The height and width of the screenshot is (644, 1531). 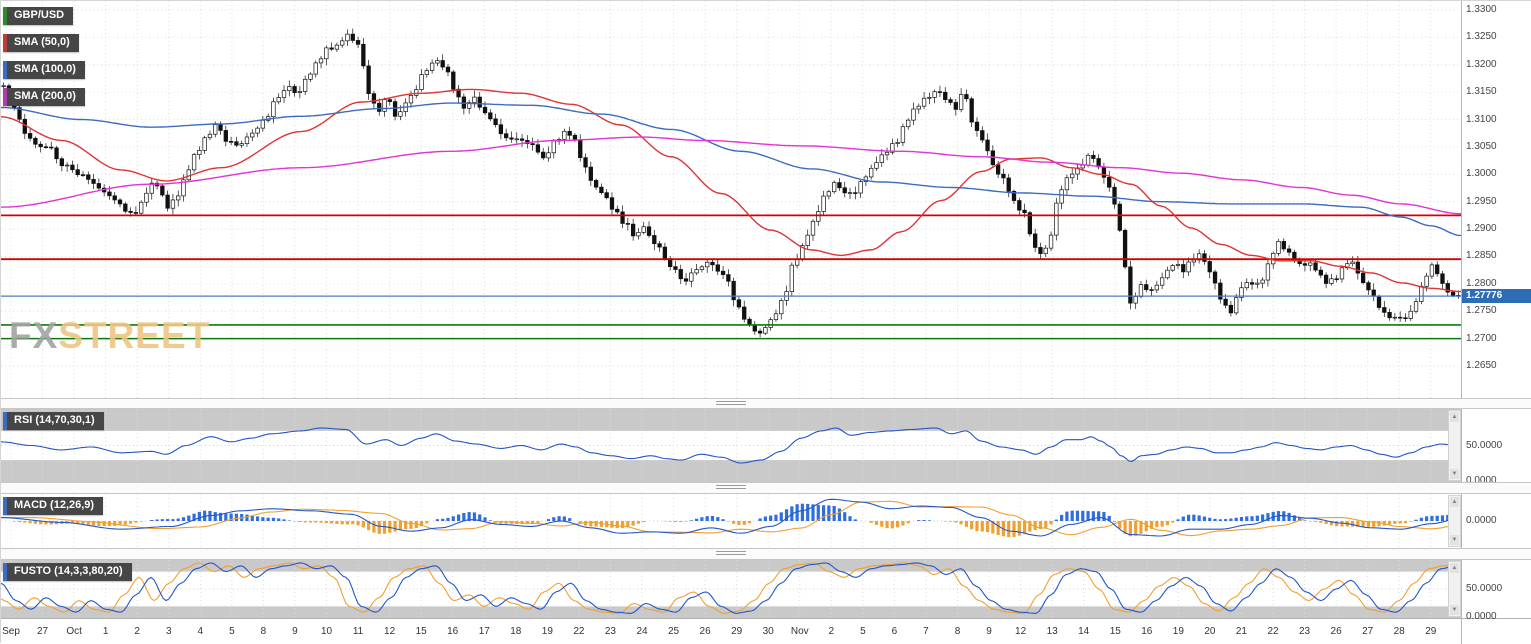 What do you see at coordinates (1496, 296) in the screenshot?
I see `current-price-badge: 1.27776` at bounding box center [1496, 296].